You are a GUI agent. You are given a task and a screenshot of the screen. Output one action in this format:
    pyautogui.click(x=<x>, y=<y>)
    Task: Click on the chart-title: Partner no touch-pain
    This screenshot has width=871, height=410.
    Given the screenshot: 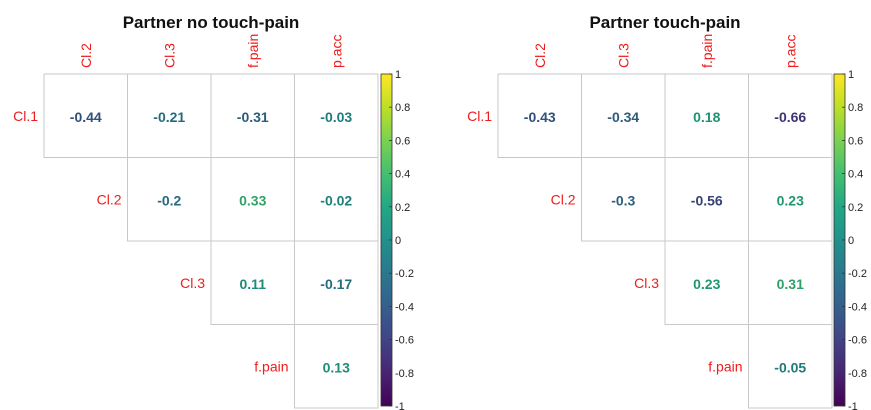 What is the action you would take?
    pyautogui.click(x=211, y=22)
    